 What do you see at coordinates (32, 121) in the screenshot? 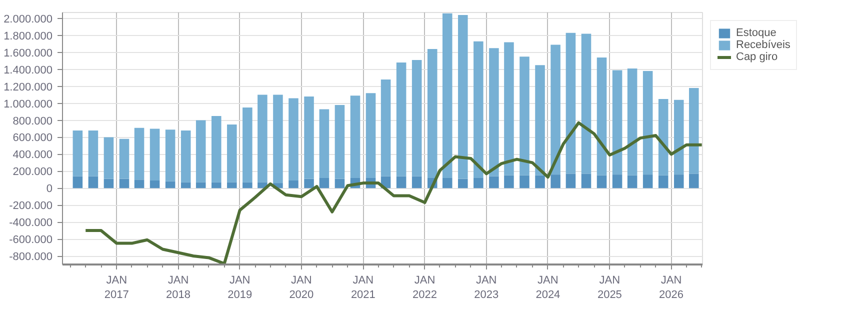
I see `y-tick-label: 800.000` at bounding box center [32, 121].